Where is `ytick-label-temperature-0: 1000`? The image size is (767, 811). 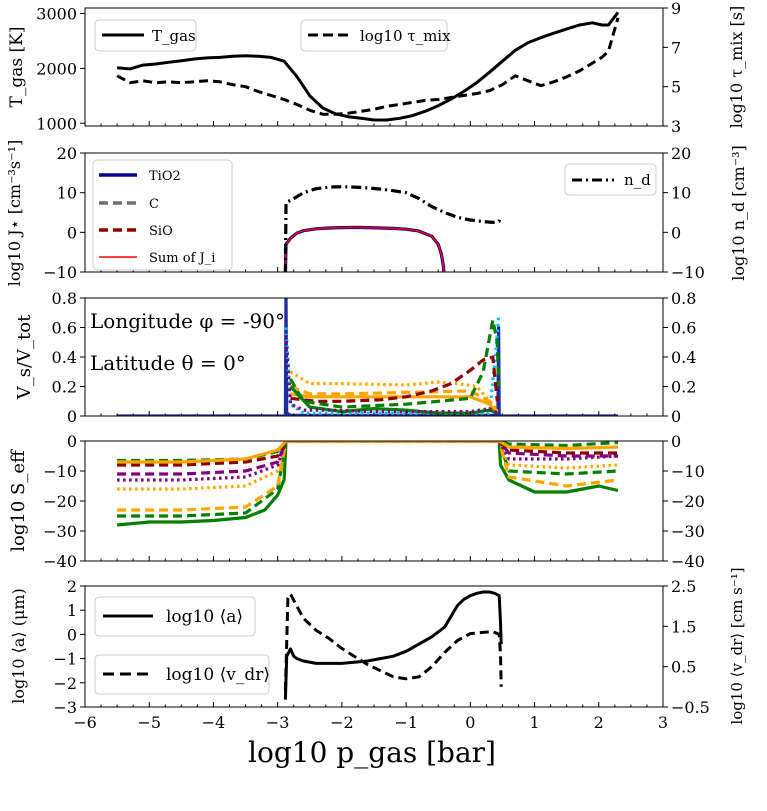 ytick-label-temperature-0: 1000 is located at coordinates (56, 123).